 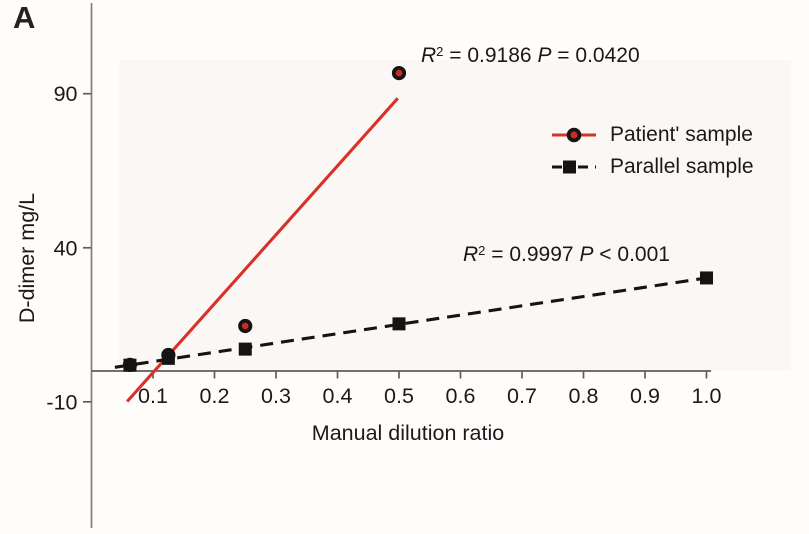 What do you see at coordinates (27, 258) in the screenshot?
I see `y-axis-title: D-dimer mg/L` at bounding box center [27, 258].